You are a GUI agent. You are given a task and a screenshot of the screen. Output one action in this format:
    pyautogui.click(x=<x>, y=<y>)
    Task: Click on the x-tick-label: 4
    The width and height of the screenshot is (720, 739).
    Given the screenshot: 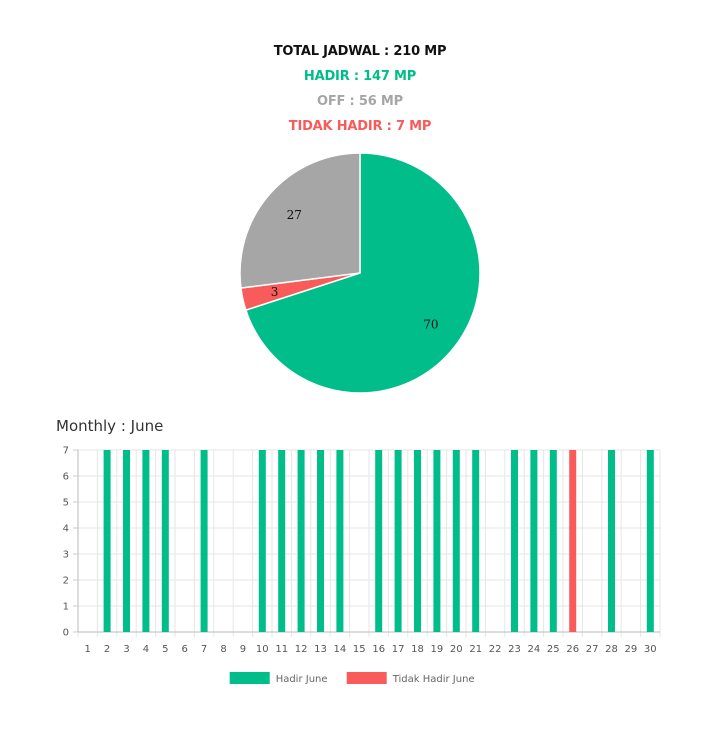 What is the action you would take?
    pyautogui.click(x=146, y=649)
    